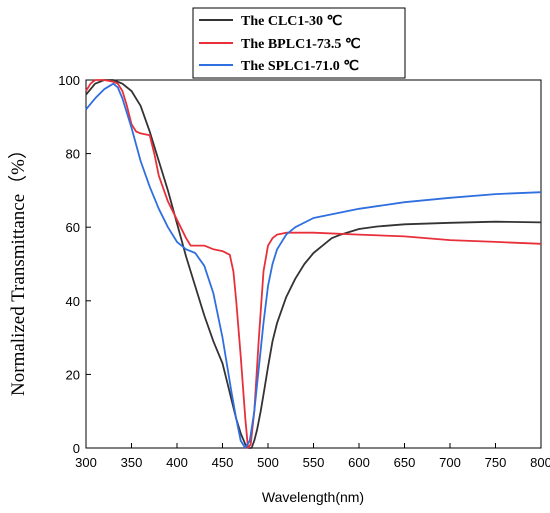 This screenshot has height=513, width=550. I want to click on y-tick-label: 60, so click(73, 227).